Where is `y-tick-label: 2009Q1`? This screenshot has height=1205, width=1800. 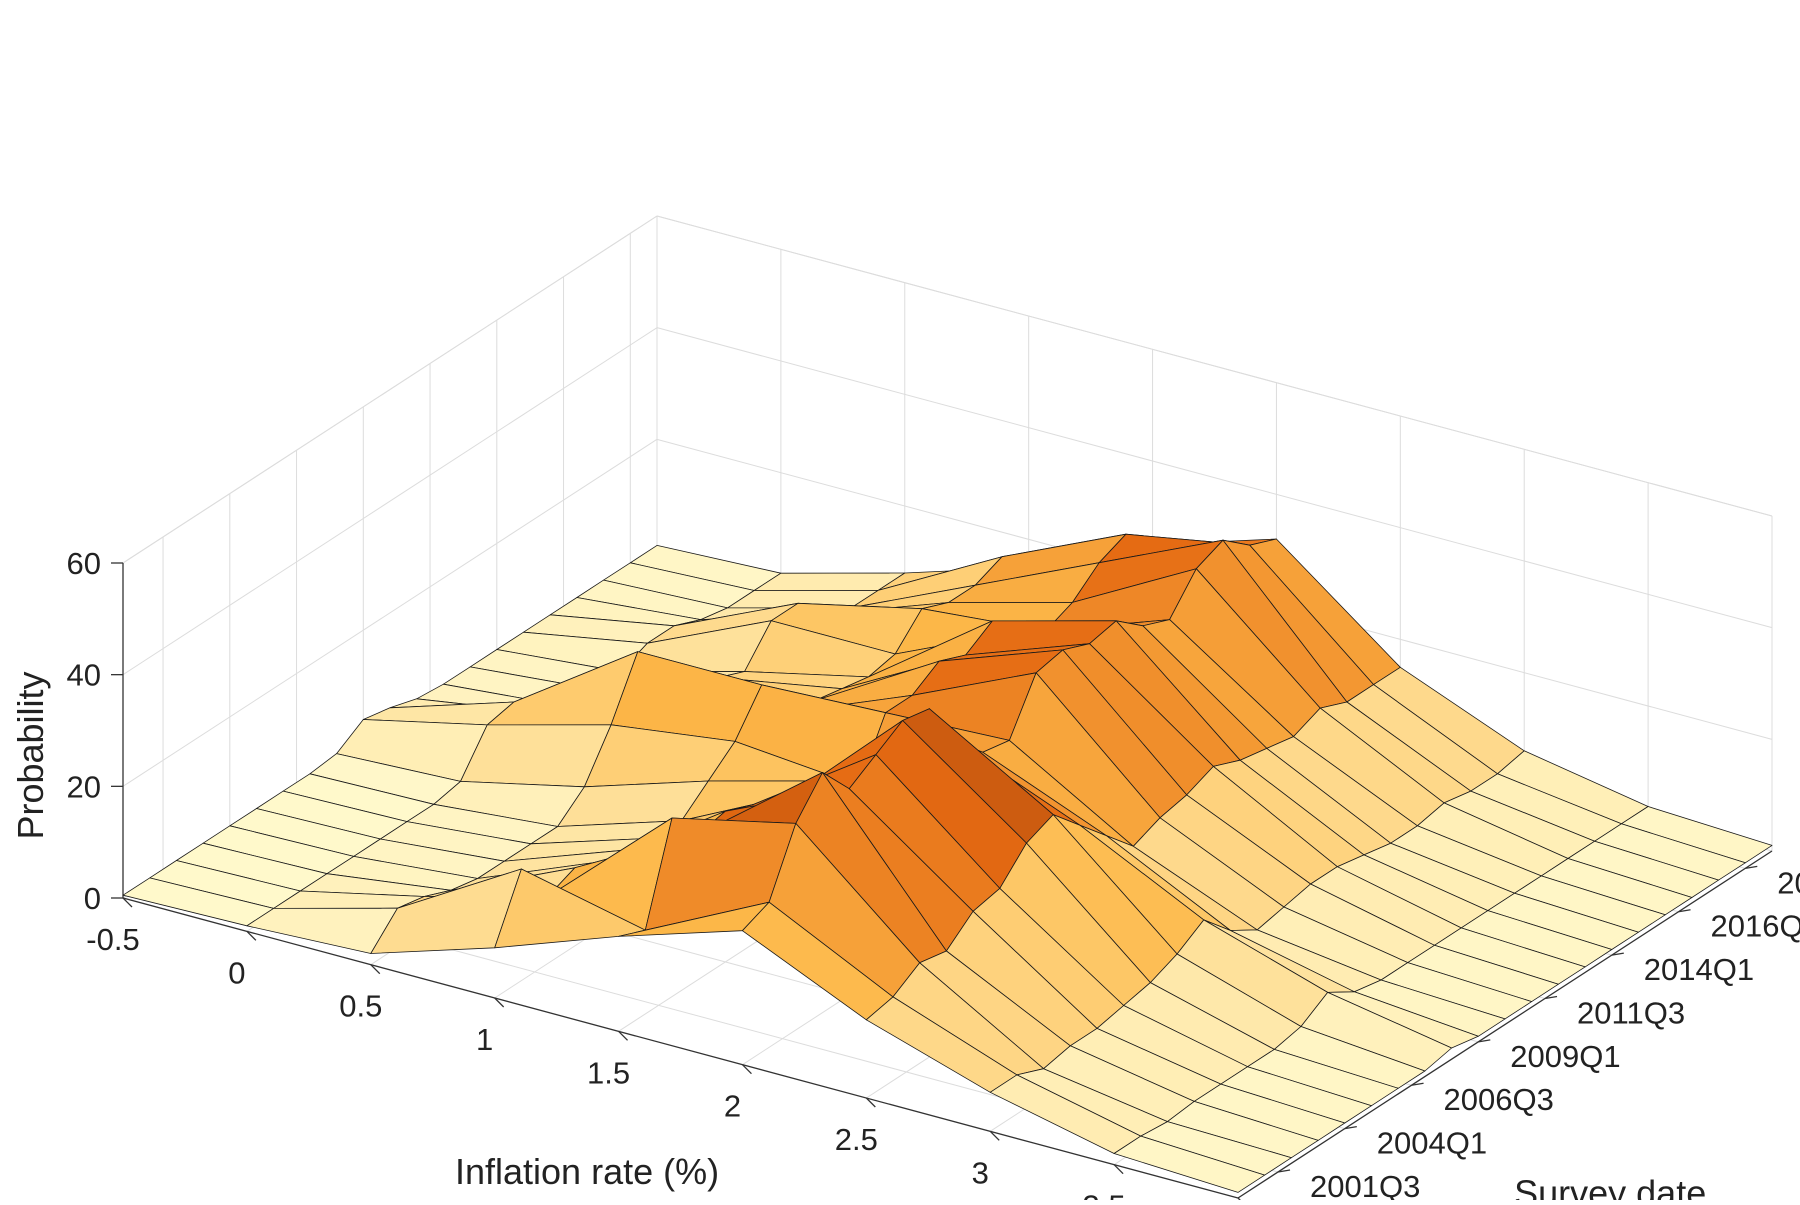
y-tick-label: 2009Q1 is located at coordinates (1565, 1056).